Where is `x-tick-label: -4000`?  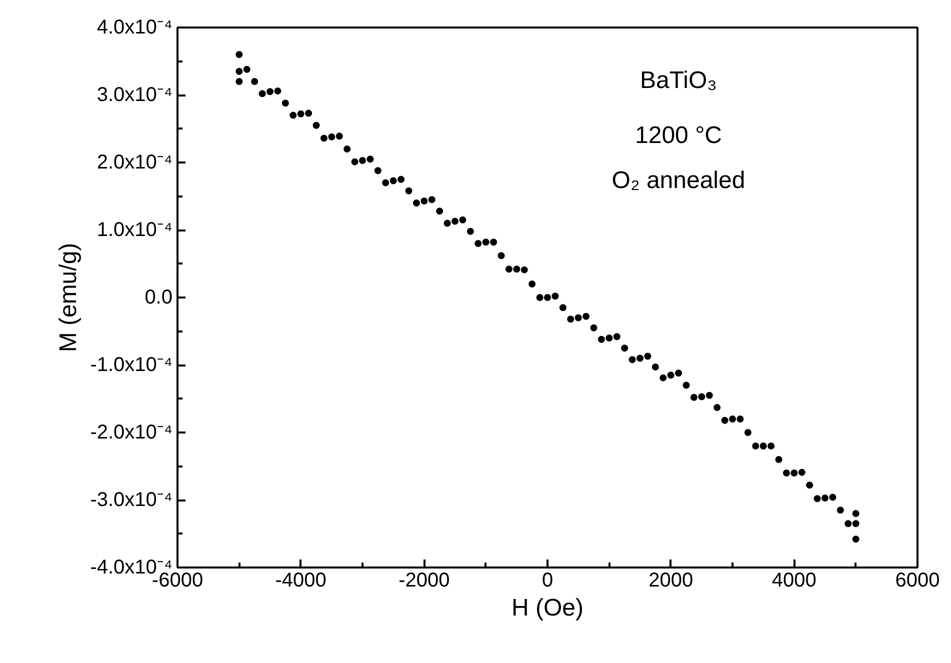 x-tick-label: -4000 is located at coordinates (300, 581).